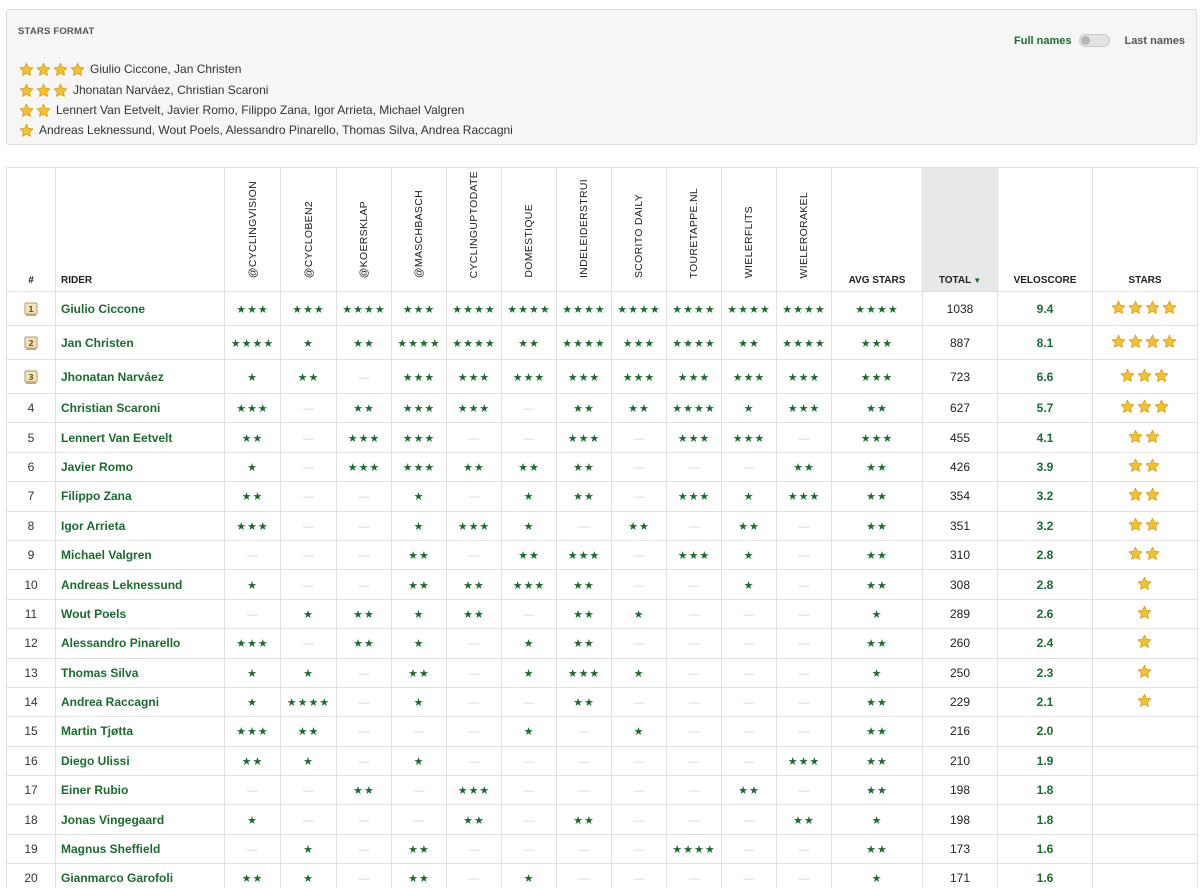  What do you see at coordinates (1045, 584) in the screenshot?
I see `veloscore-cell: 2.8` at bounding box center [1045, 584].